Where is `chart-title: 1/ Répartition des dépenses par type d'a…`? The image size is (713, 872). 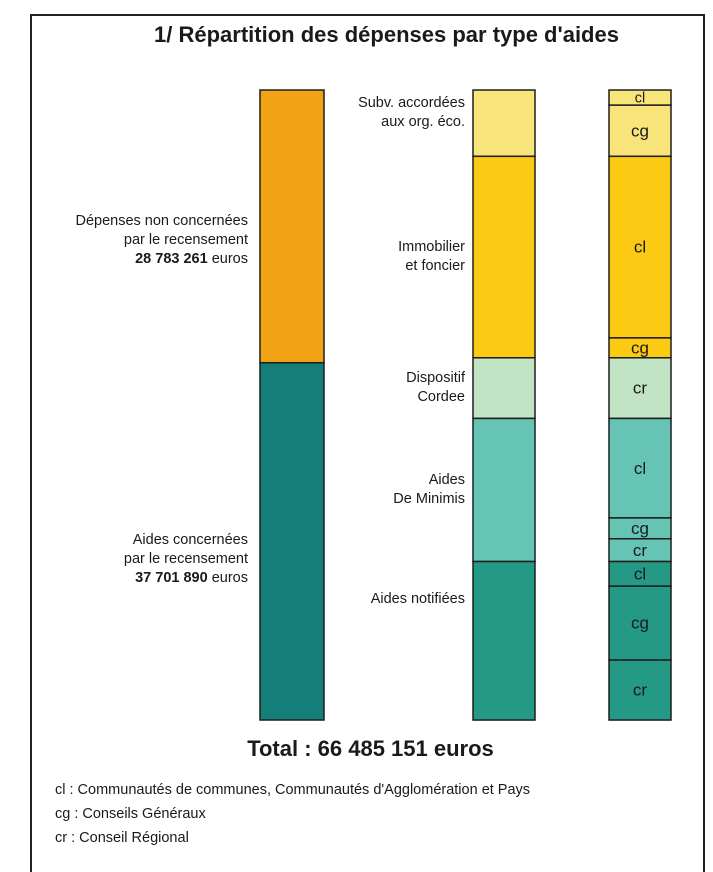
chart-title: 1/ Répartition des dépenses par type d'a… is located at coordinates (386, 34).